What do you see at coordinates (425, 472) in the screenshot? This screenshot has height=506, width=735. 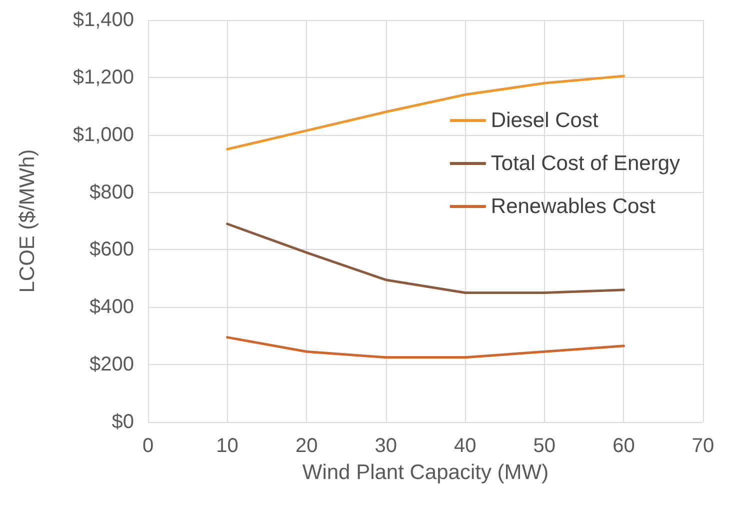 I see `x-axis-title: Wind Plant Capacity (MW)` at bounding box center [425, 472].